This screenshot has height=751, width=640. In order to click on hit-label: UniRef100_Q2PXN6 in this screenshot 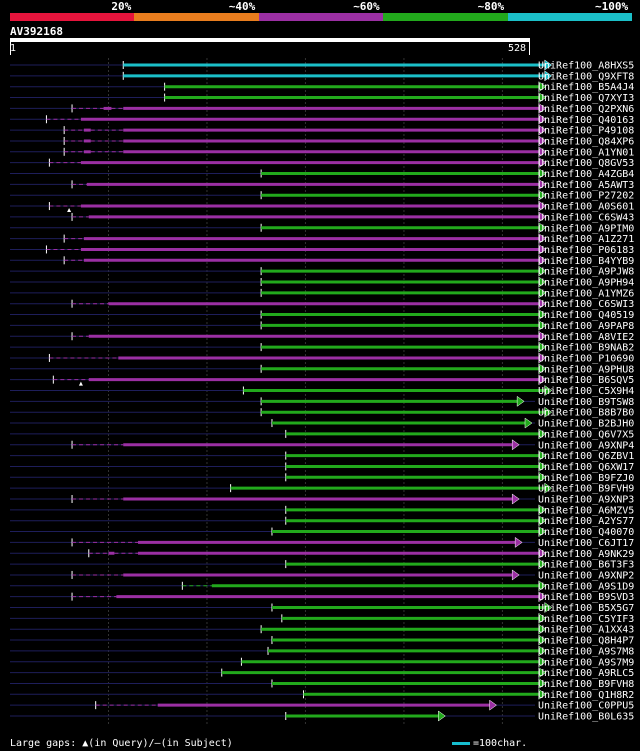, I will do `click(586, 109)`.